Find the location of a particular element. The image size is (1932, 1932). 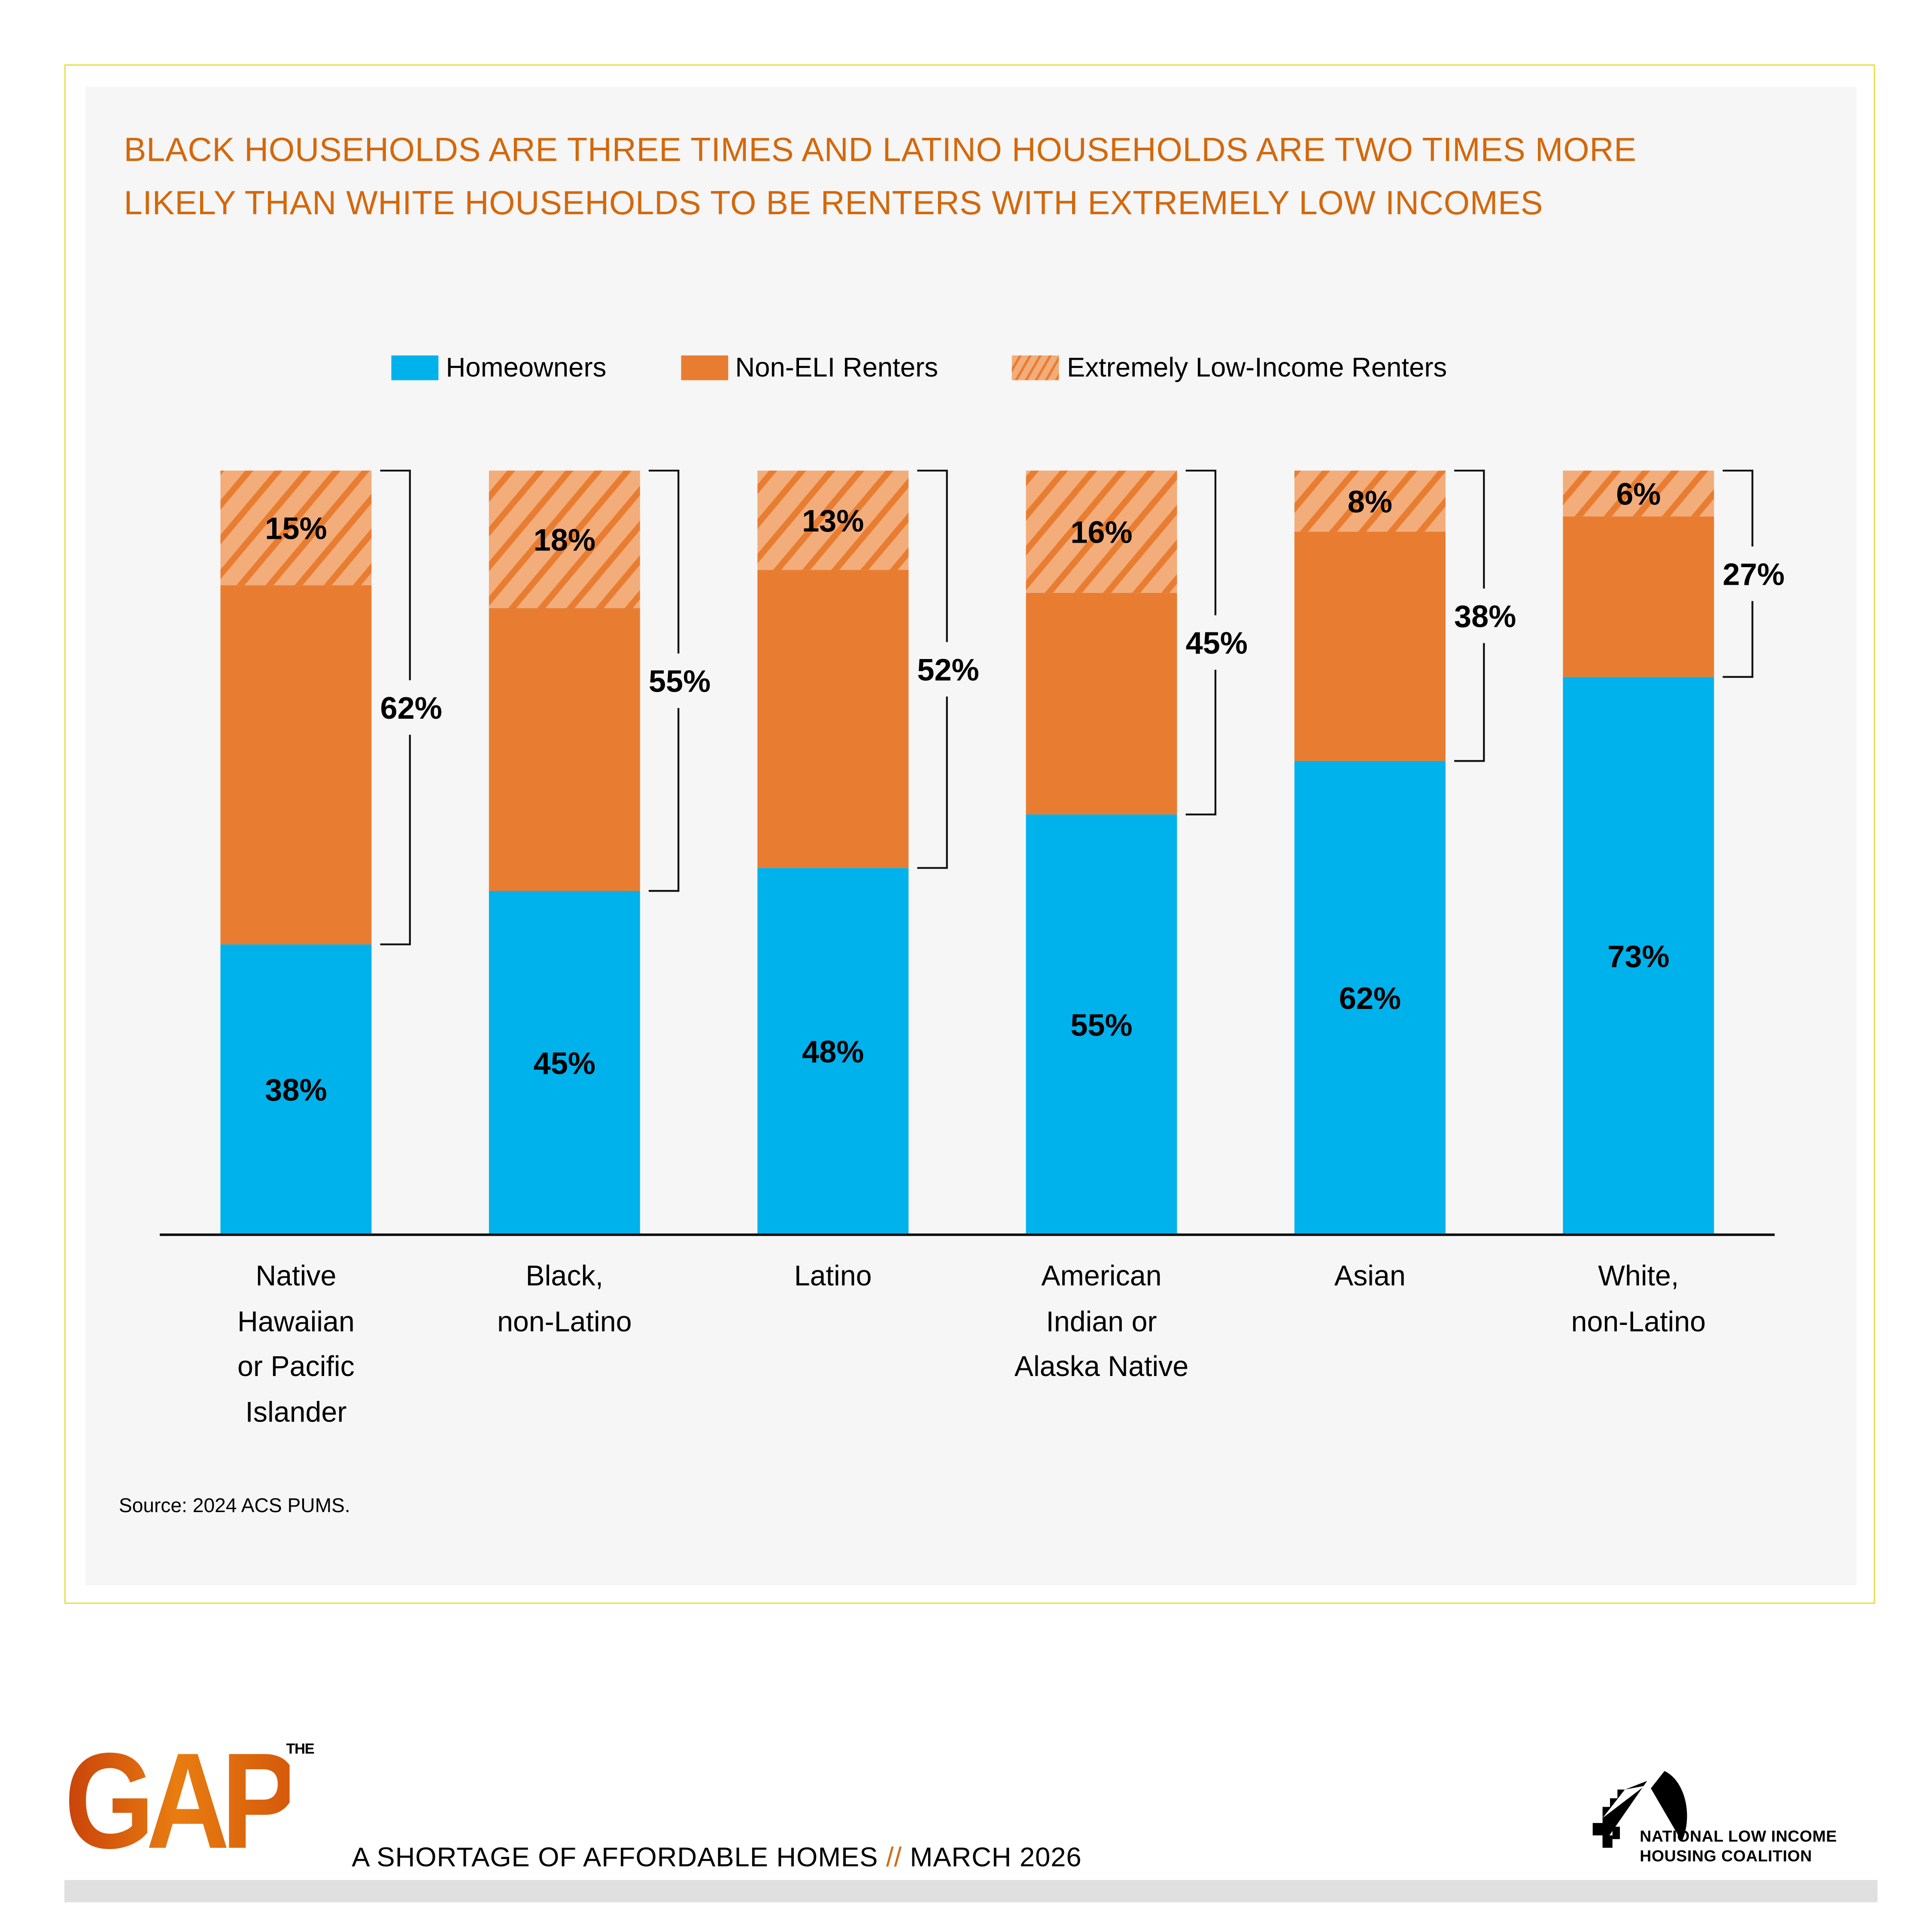

renter-total-label: 52% is located at coordinates (948, 670).